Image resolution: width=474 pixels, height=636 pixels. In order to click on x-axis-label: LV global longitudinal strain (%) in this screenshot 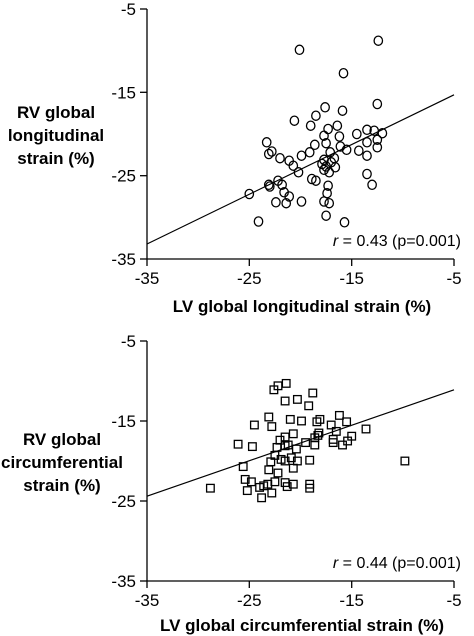, I will do `click(302, 306)`.